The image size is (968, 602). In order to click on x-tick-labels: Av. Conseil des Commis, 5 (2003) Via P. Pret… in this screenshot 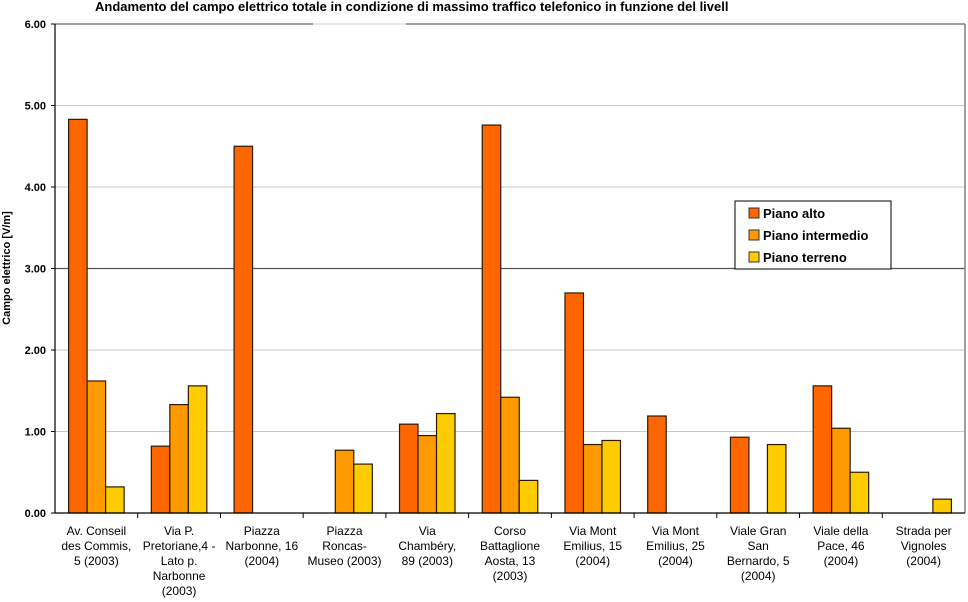, I will do `click(506, 561)`.